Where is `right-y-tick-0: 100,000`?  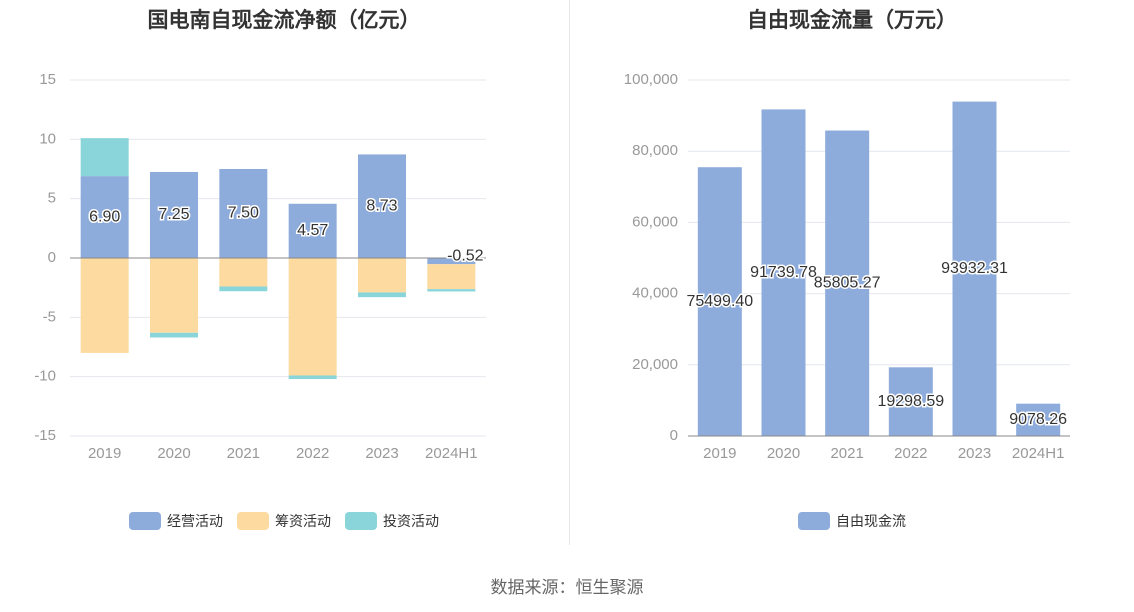 right-y-tick-0: 100,000 is located at coordinates (651, 79).